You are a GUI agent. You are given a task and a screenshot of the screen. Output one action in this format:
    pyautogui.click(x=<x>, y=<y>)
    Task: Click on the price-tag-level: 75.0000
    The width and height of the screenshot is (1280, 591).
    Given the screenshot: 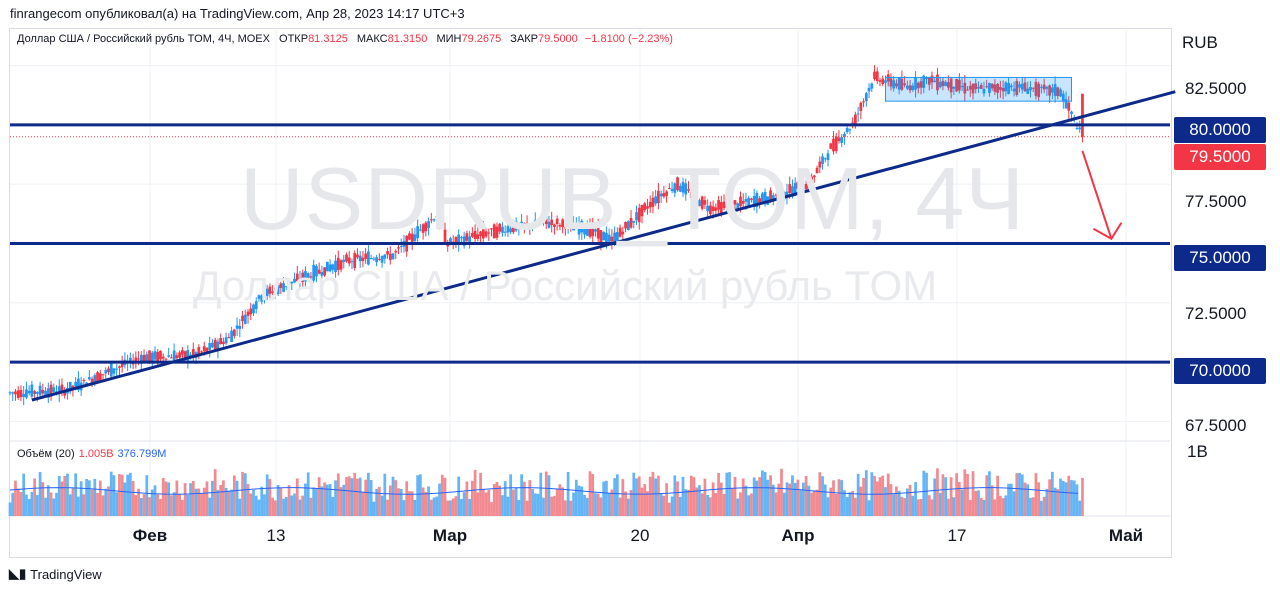 What is the action you would take?
    pyautogui.click(x=1220, y=258)
    